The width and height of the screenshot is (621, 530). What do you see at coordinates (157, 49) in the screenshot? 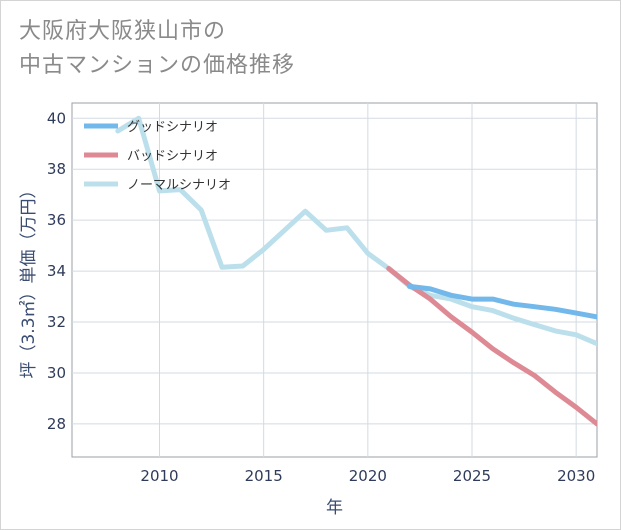
I see `chart-title: 大阪府大阪狭山市の 中古マンションの価格推移` at bounding box center [157, 49].